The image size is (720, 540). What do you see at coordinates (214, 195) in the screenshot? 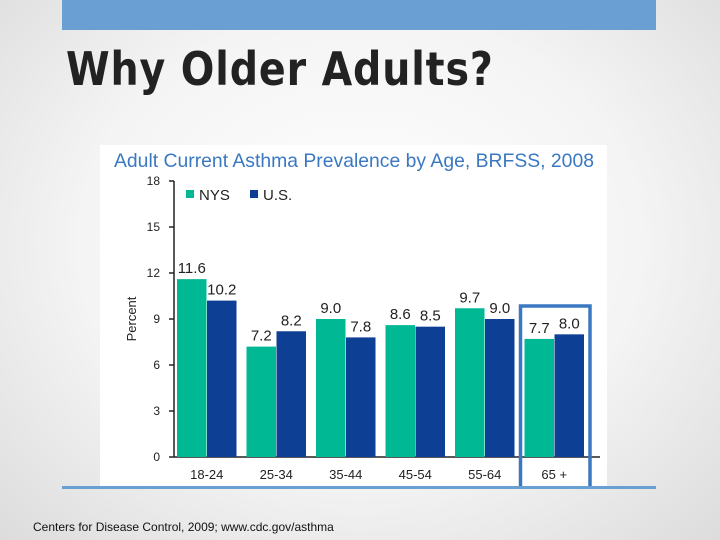
I see `legend-label-nys: NYS` at bounding box center [214, 195].